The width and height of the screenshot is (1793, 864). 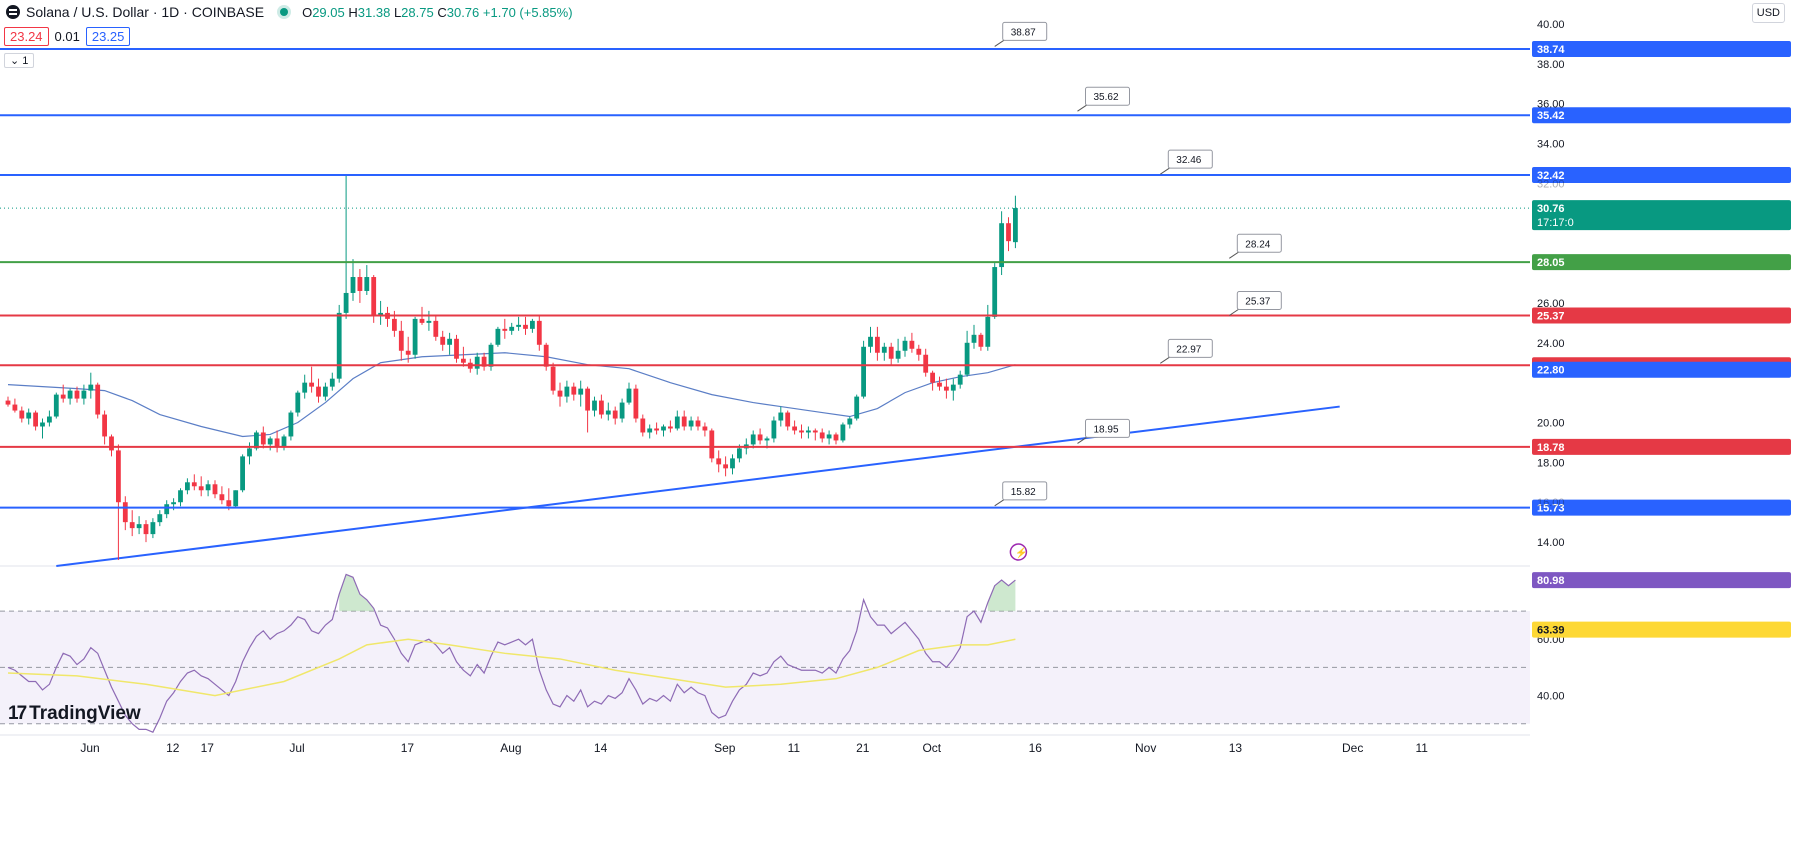 I want to click on price-tick-label: 24.00, so click(x=1551, y=344).